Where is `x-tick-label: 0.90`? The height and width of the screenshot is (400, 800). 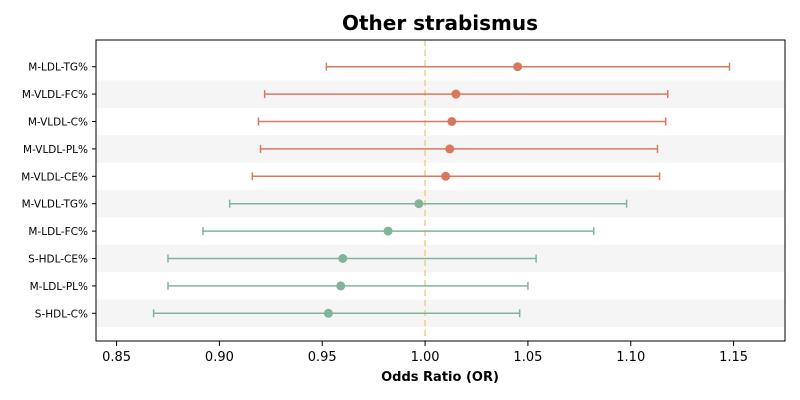
x-tick-label: 0.90 is located at coordinates (219, 357).